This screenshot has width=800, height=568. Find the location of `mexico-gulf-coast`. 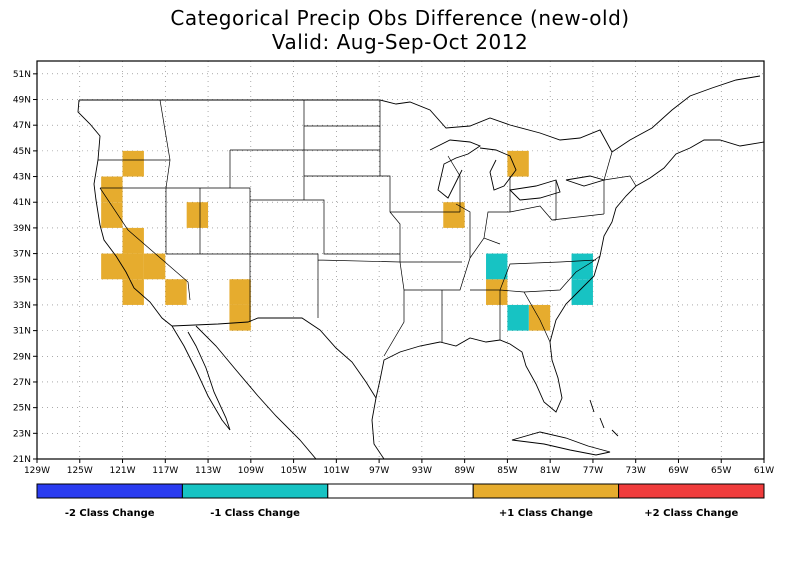

mexico-gulf-coast is located at coordinates (378, 428).